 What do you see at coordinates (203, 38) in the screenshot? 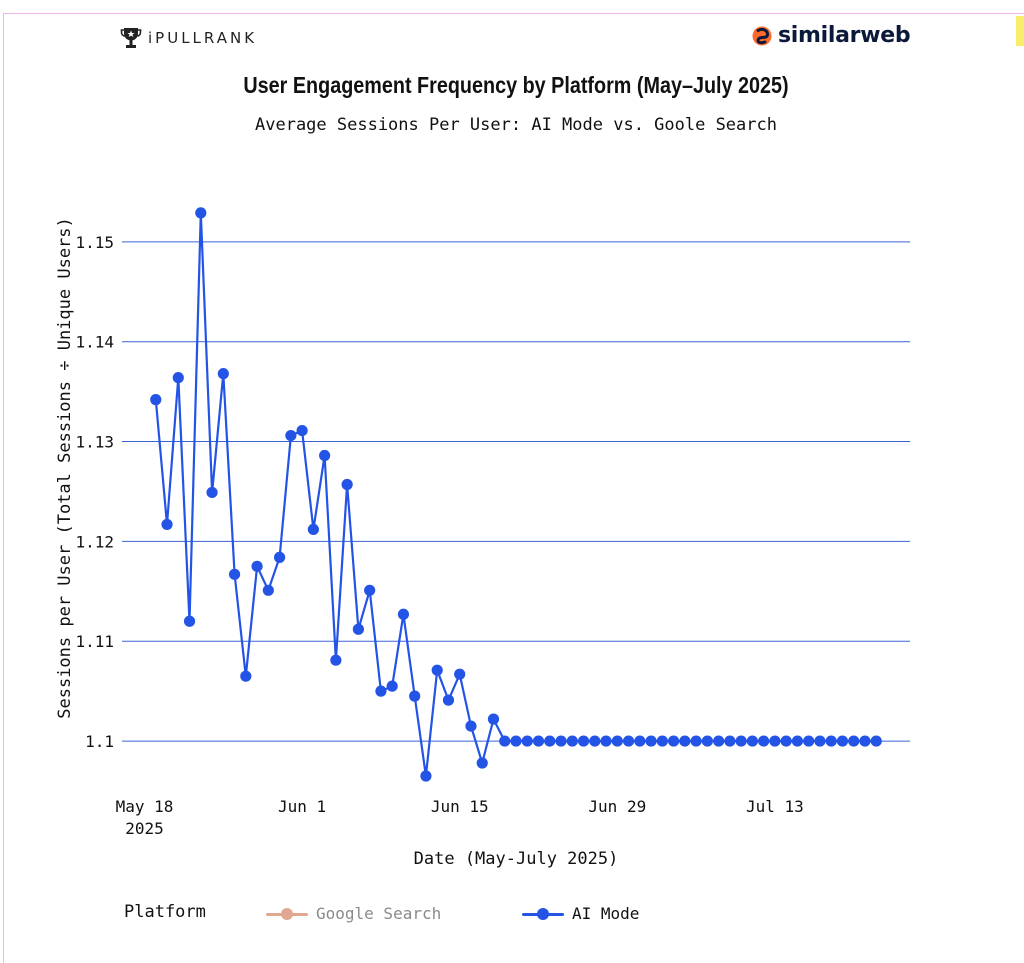
I see `ipullrank-logo-text: iPULLRANK` at bounding box center [203, 38].